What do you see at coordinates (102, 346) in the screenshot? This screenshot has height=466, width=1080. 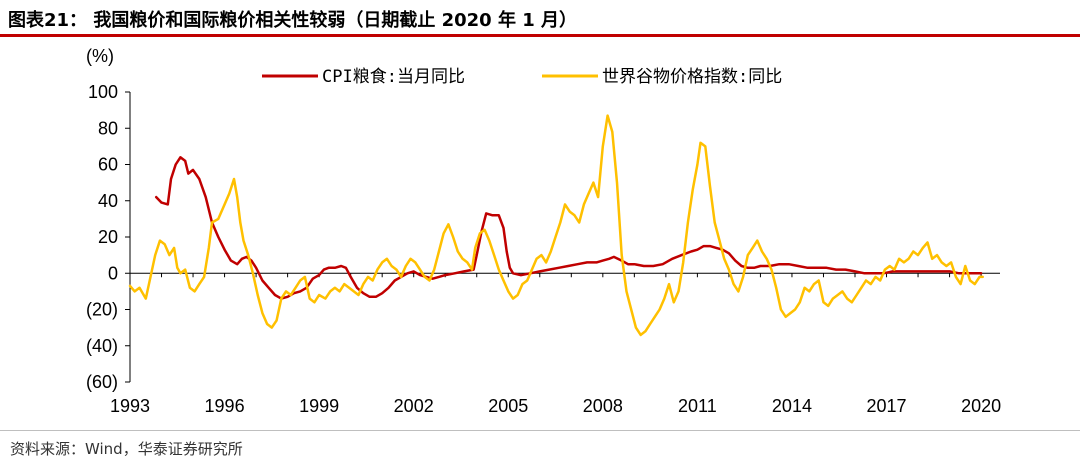 I see `y-tick-label: (40)` at bounding box center [102, 346].